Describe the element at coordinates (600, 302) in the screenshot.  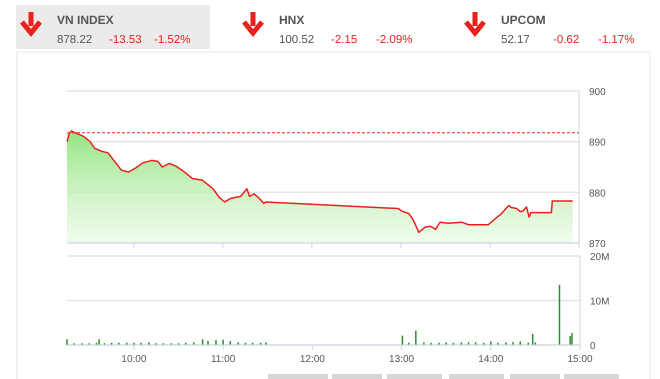
I see `y-tick-label: 10M` at that location.